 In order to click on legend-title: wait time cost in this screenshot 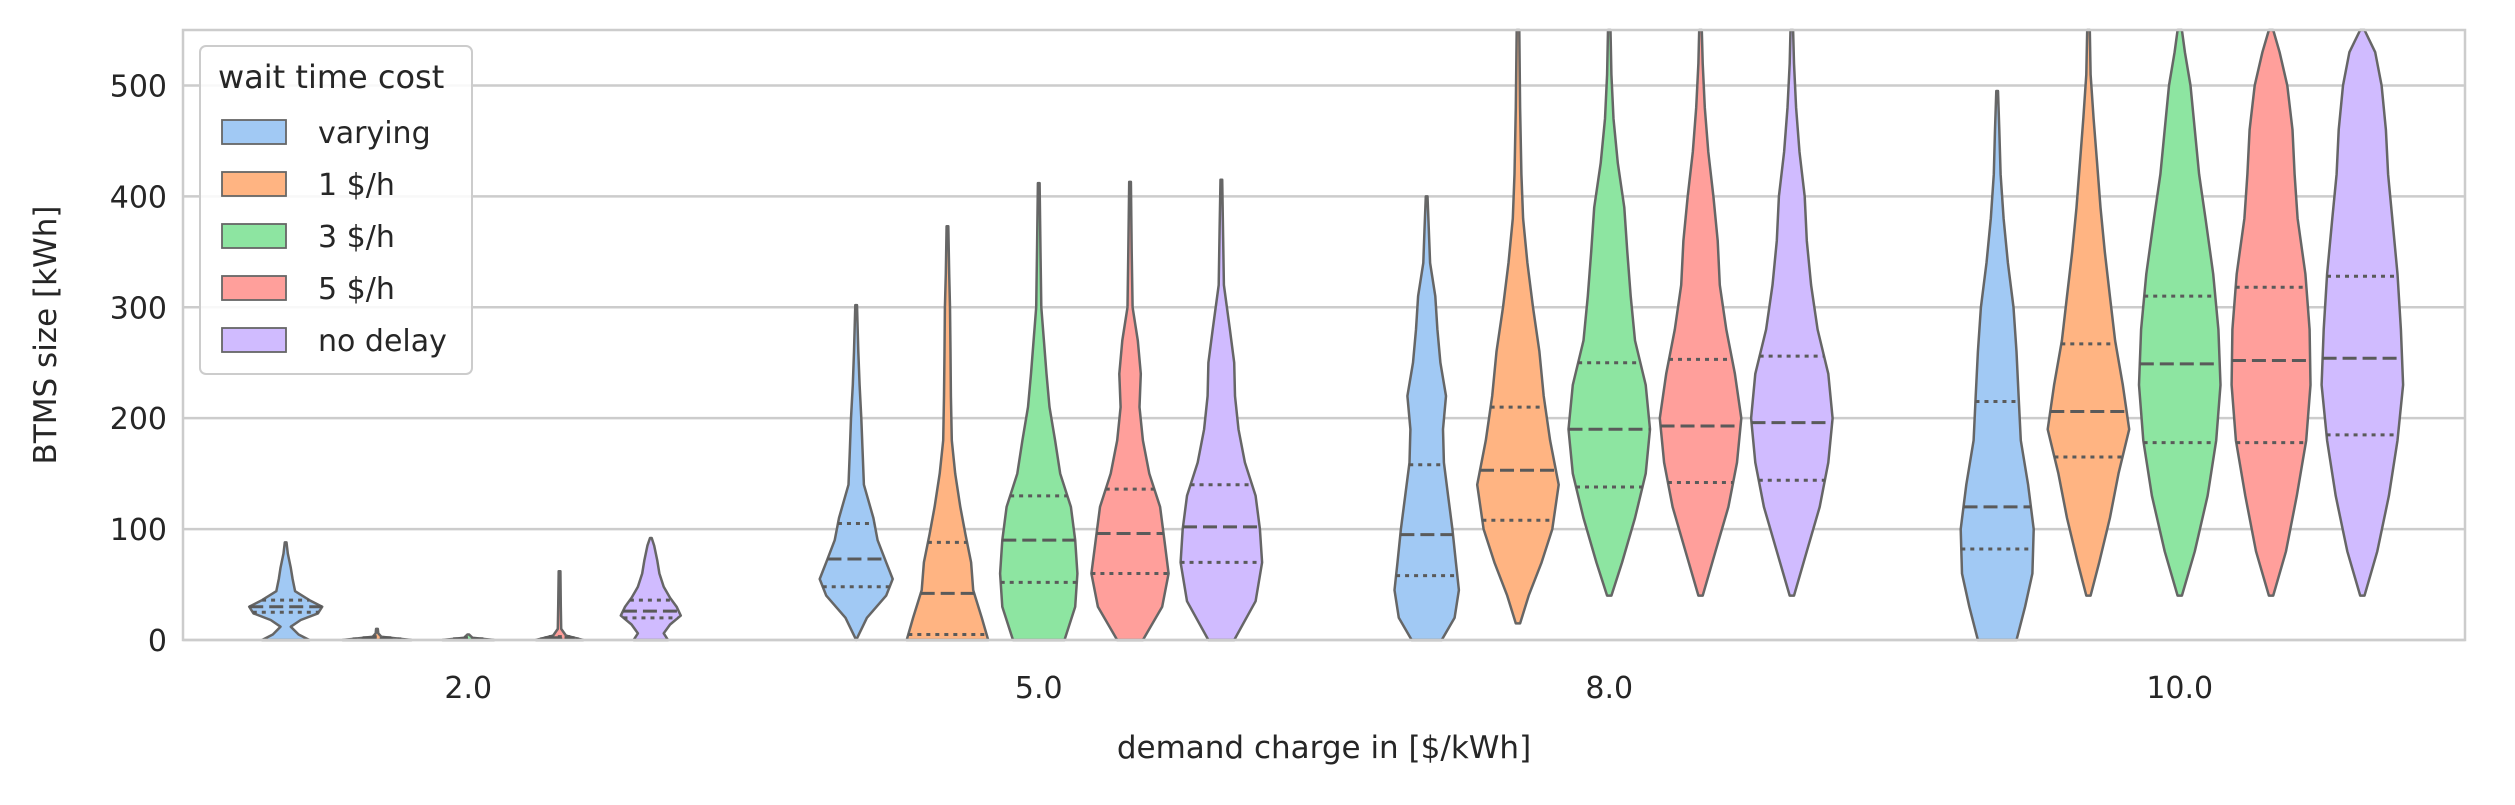, I will do `click(331, 77)`.